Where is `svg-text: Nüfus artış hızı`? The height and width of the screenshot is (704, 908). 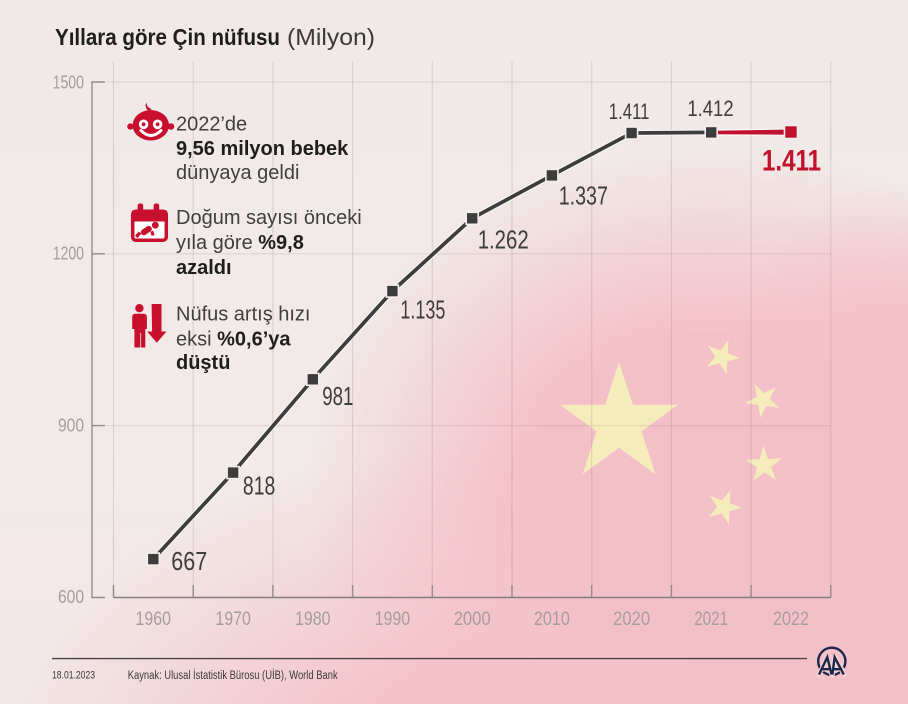 svg-text: Nüfus artış hızı is located at coordinates (243, 315).